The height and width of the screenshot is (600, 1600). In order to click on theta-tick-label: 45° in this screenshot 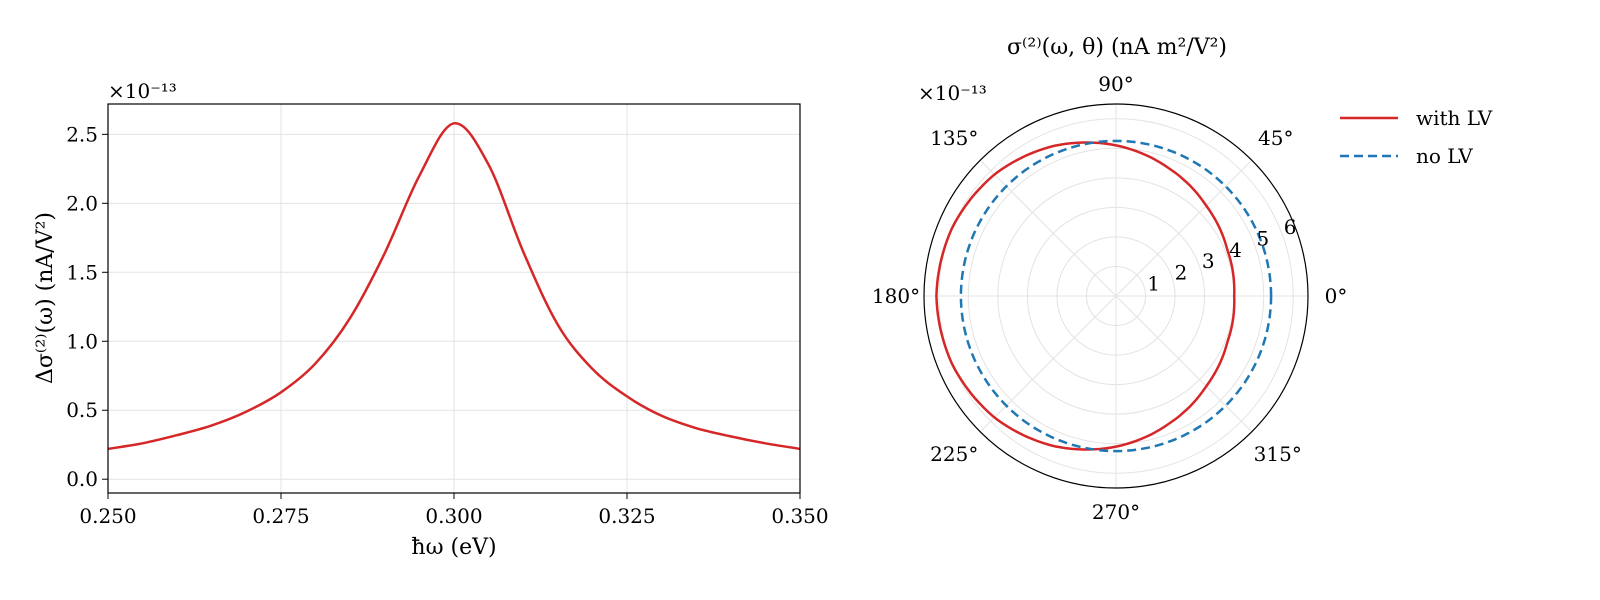, I will do `click(1275, 138)`.